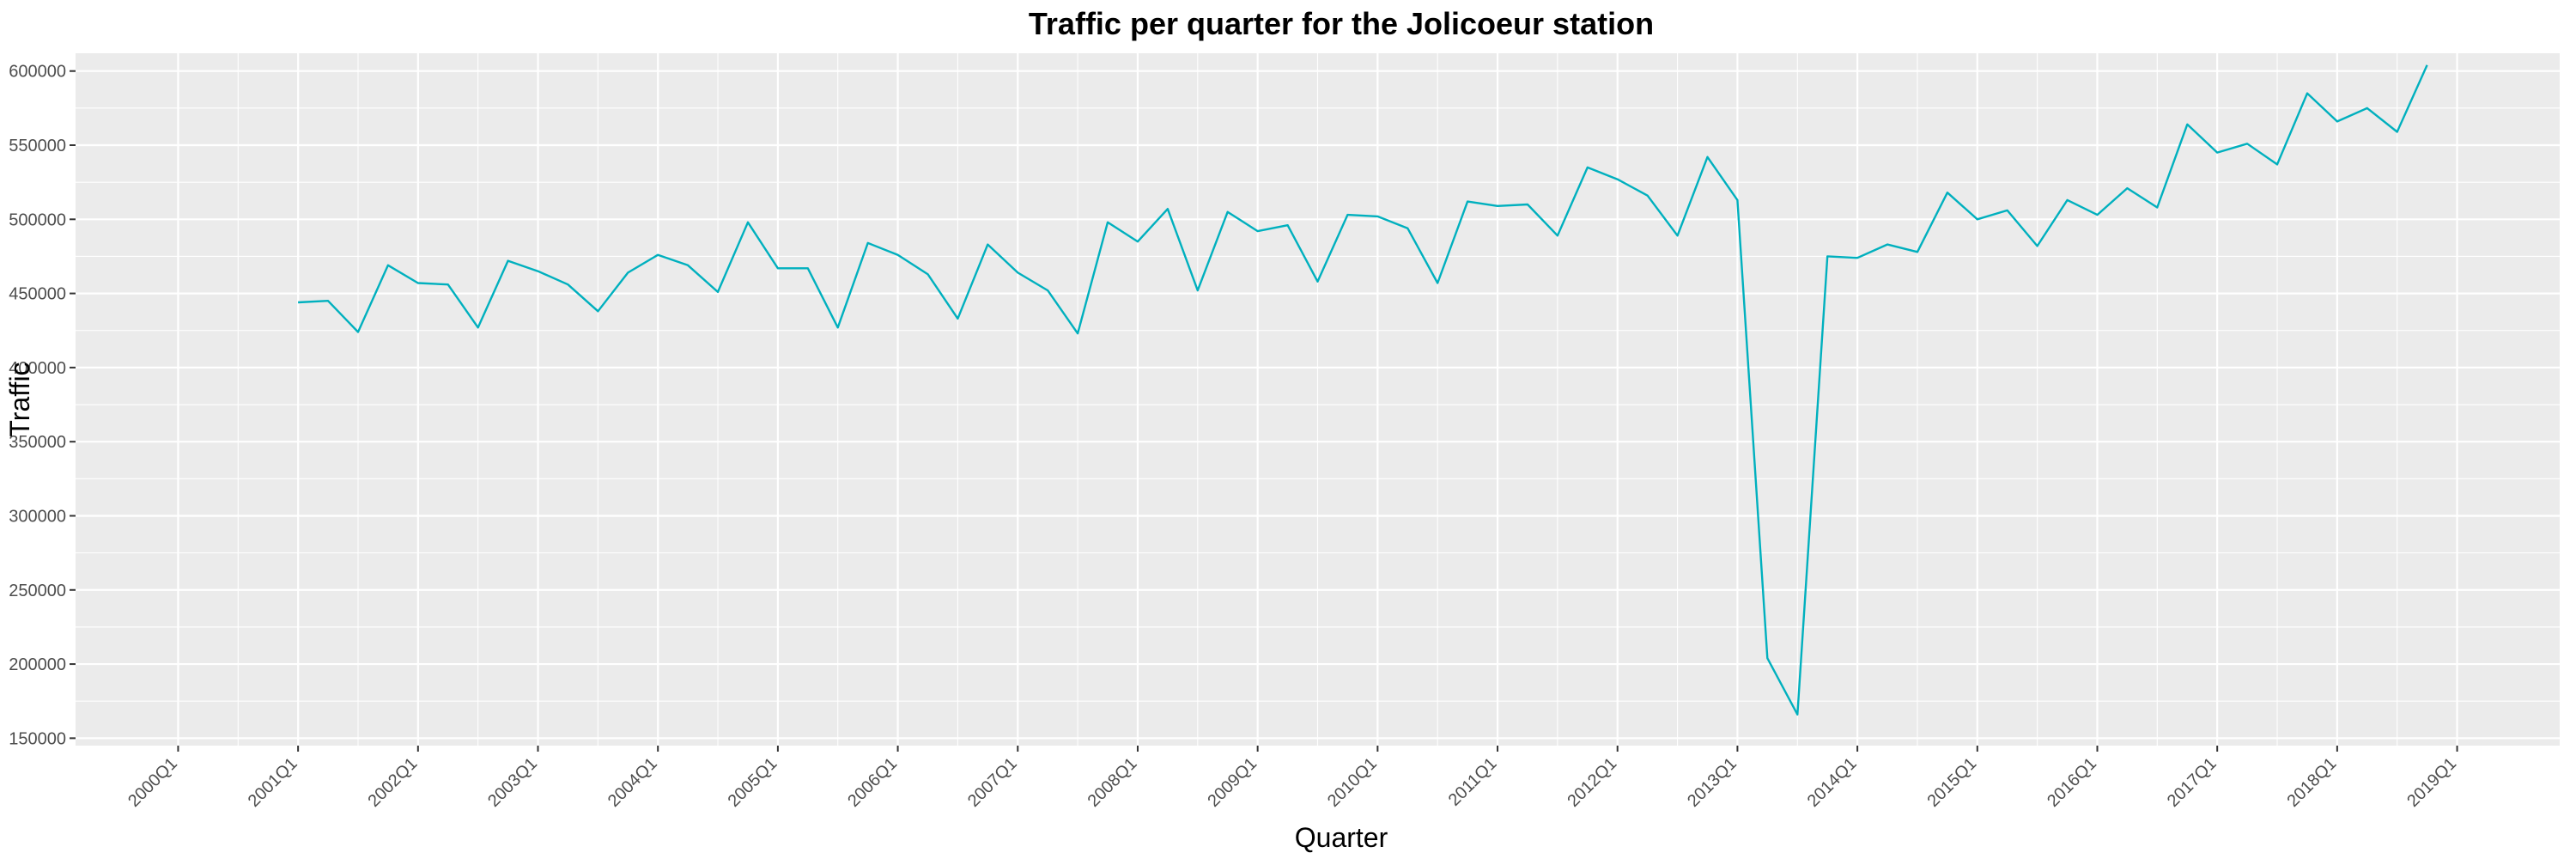  What do you see at coordinates (2192, 783) in the screenshot?
I see `x-tick-label: 2017Q1` at bounding box center [2192, 783].